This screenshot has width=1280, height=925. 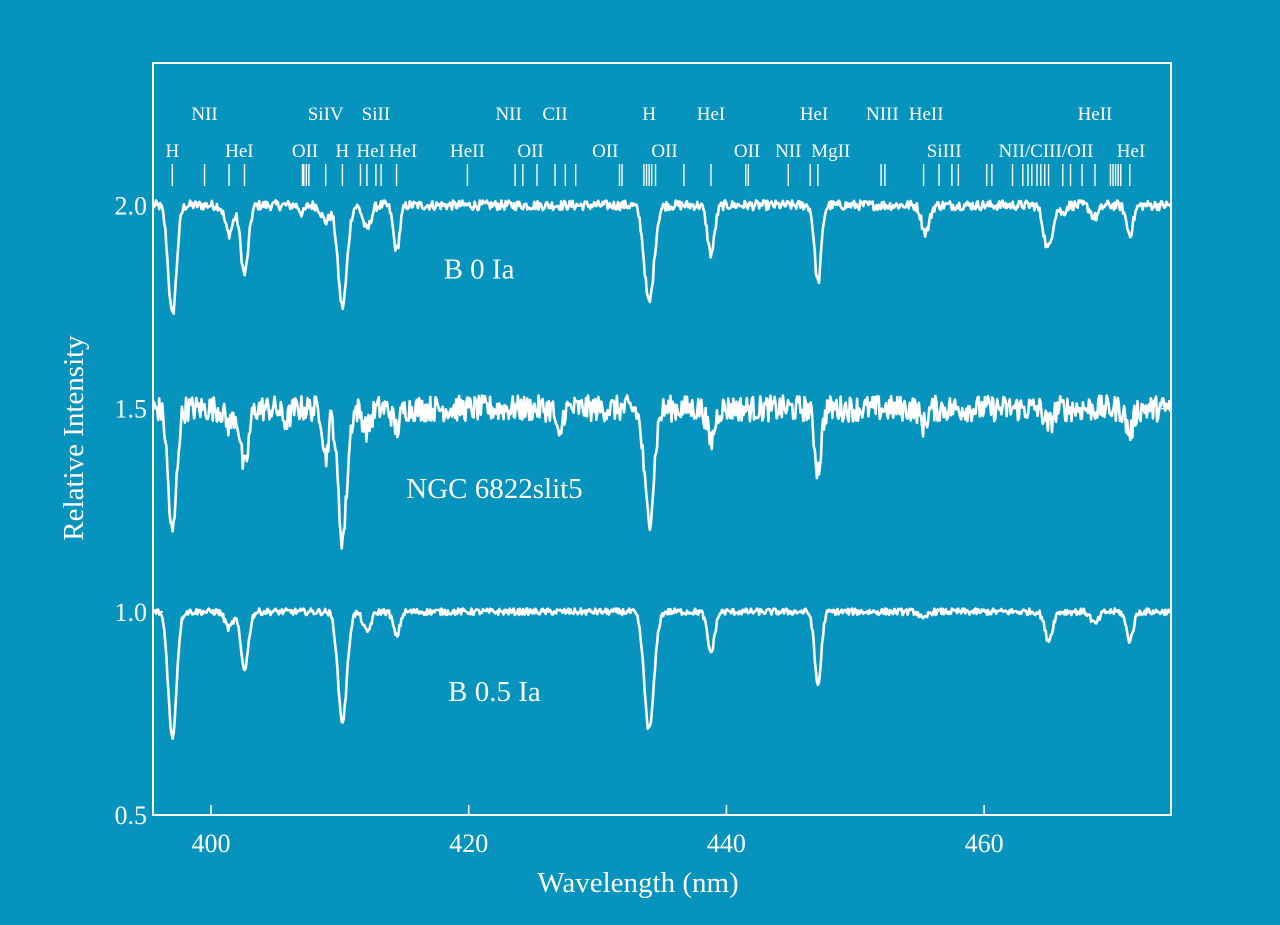 What do you see at coordinates (882, 114) in the screenshot?
I see `line-id-label: NIII` at bounding box center [882, 114].